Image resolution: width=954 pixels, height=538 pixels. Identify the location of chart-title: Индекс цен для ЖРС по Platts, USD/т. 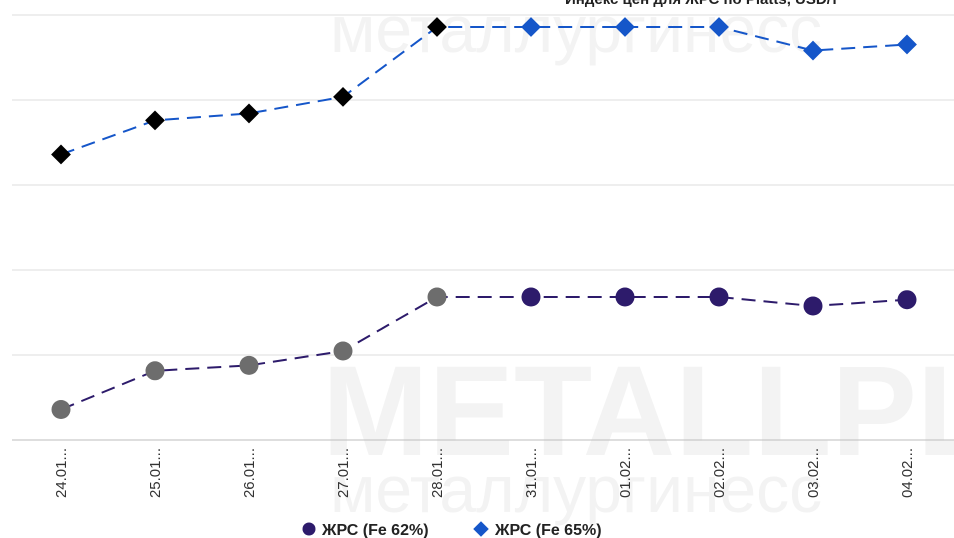
(701, 4).